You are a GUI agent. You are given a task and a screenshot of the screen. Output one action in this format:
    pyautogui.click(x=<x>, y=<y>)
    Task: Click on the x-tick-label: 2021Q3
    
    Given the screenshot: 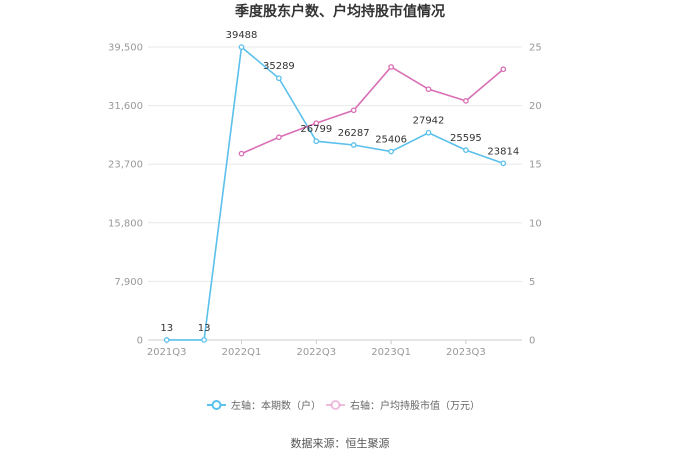 What is the action you would take?
    pyautogui.click(x=167, y=352)
    